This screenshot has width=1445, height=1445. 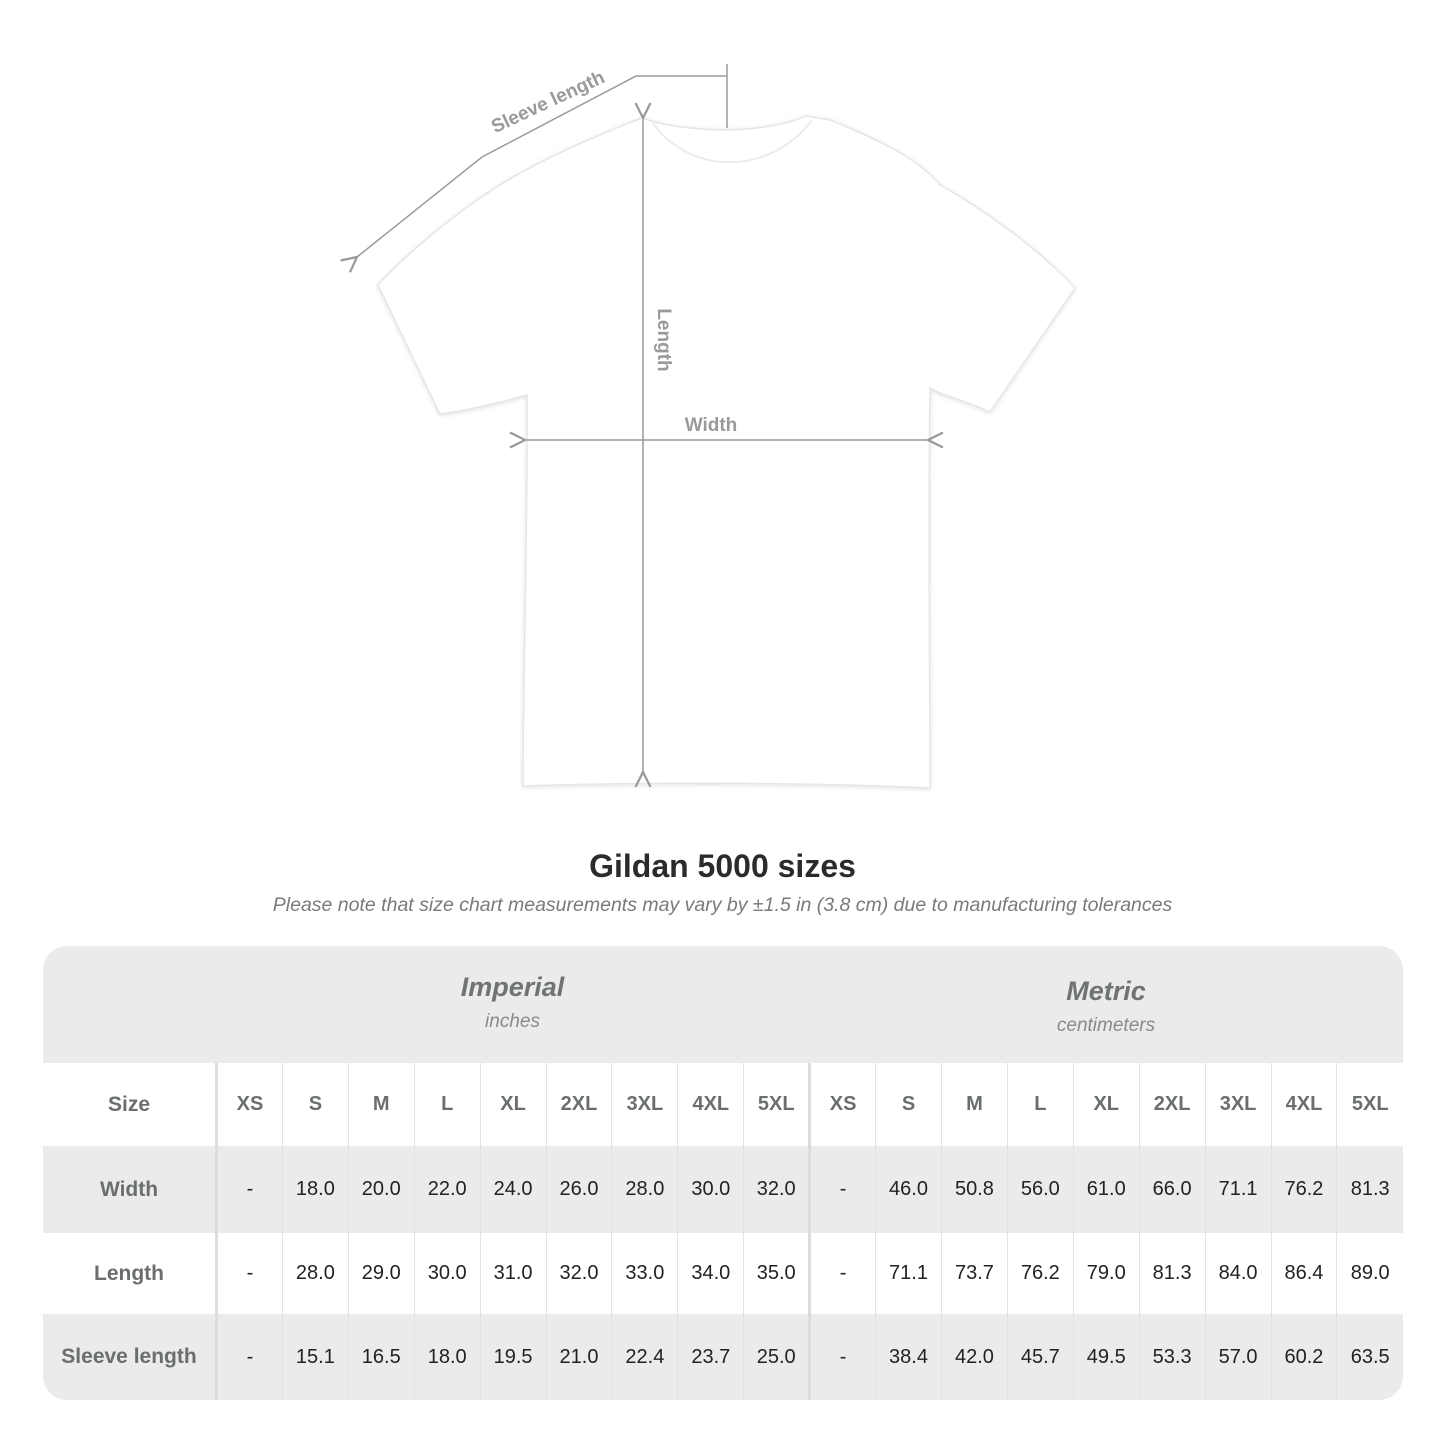 I want to click on metric-value: 73.7, so click(x=974, y=1273).